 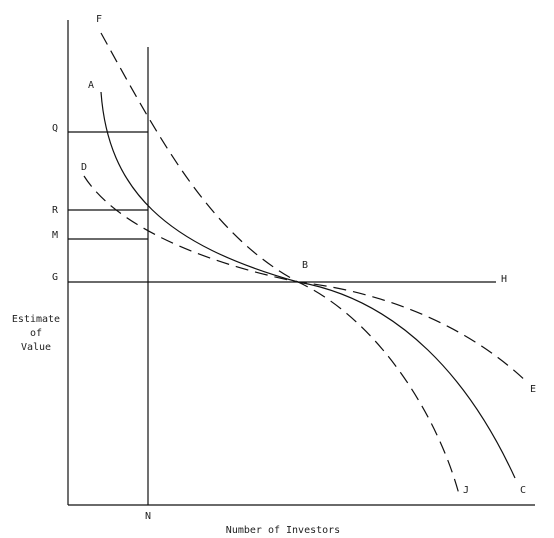 What do you see at coordinates (533, 389) in the screenshot?
I see `label-e: E` at bounding box center [533, 389].